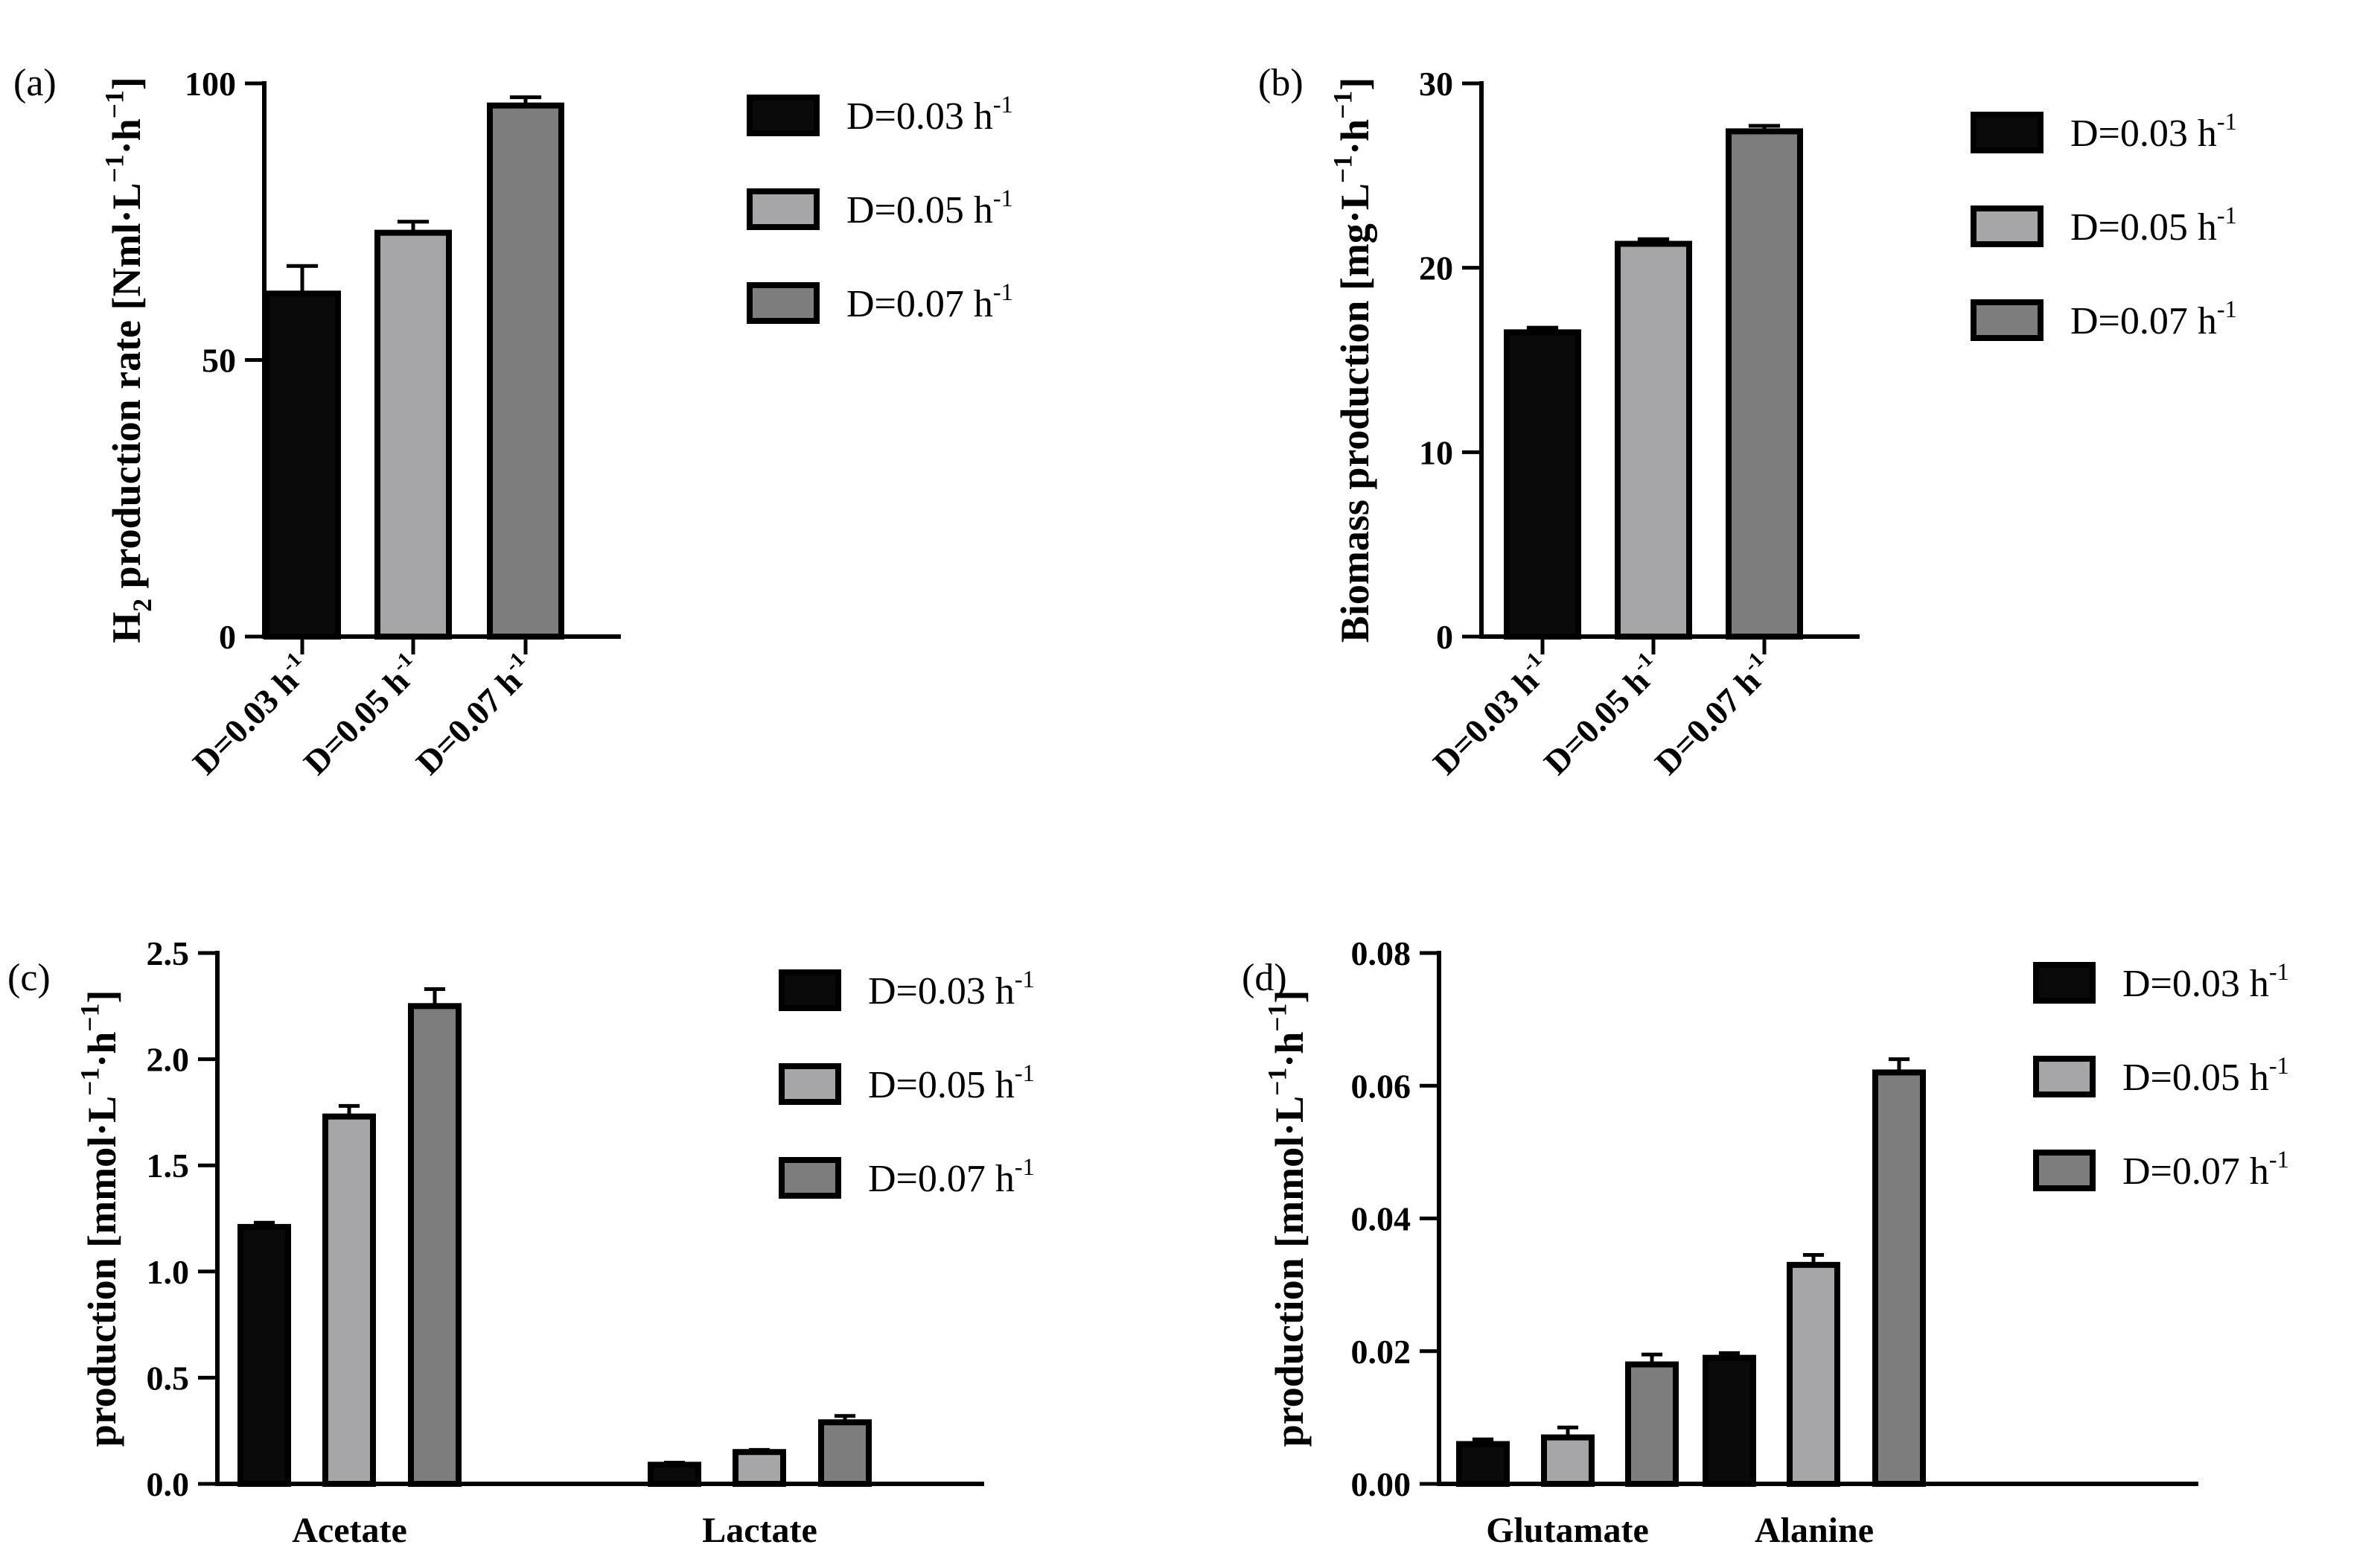  What do you see at coordinates (1567, 1530) in the screenshot?
I see `x-category-label: Glutamate` at bounding box center [1567, 1530].